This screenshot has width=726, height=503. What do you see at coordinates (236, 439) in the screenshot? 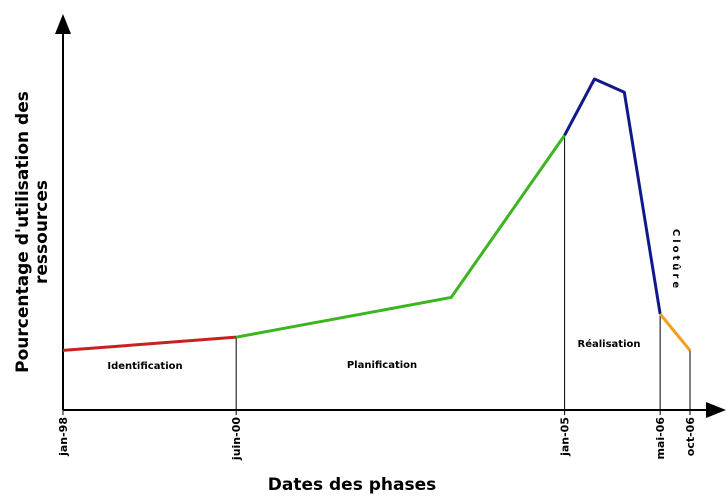
I see `x-tick-label: juin-00` at bounding box center [236, 439].